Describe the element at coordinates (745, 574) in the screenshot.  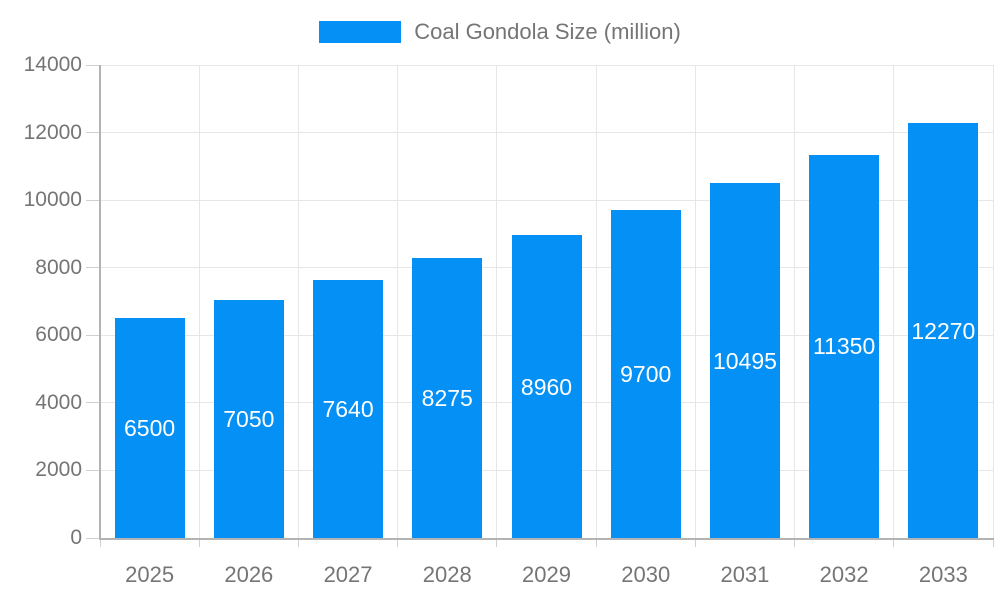
I see `x-axis-tick-label: 2031` at that location.